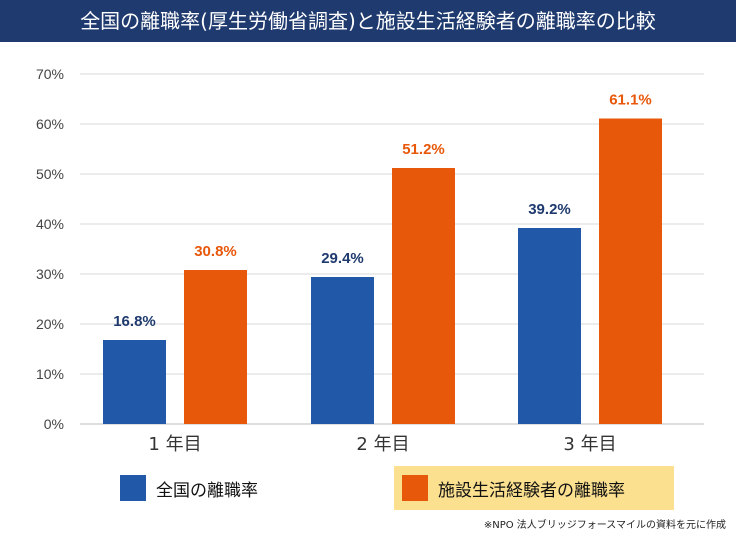  I want to click on data-label-facility-1: 30.8%, so click(215, 251).